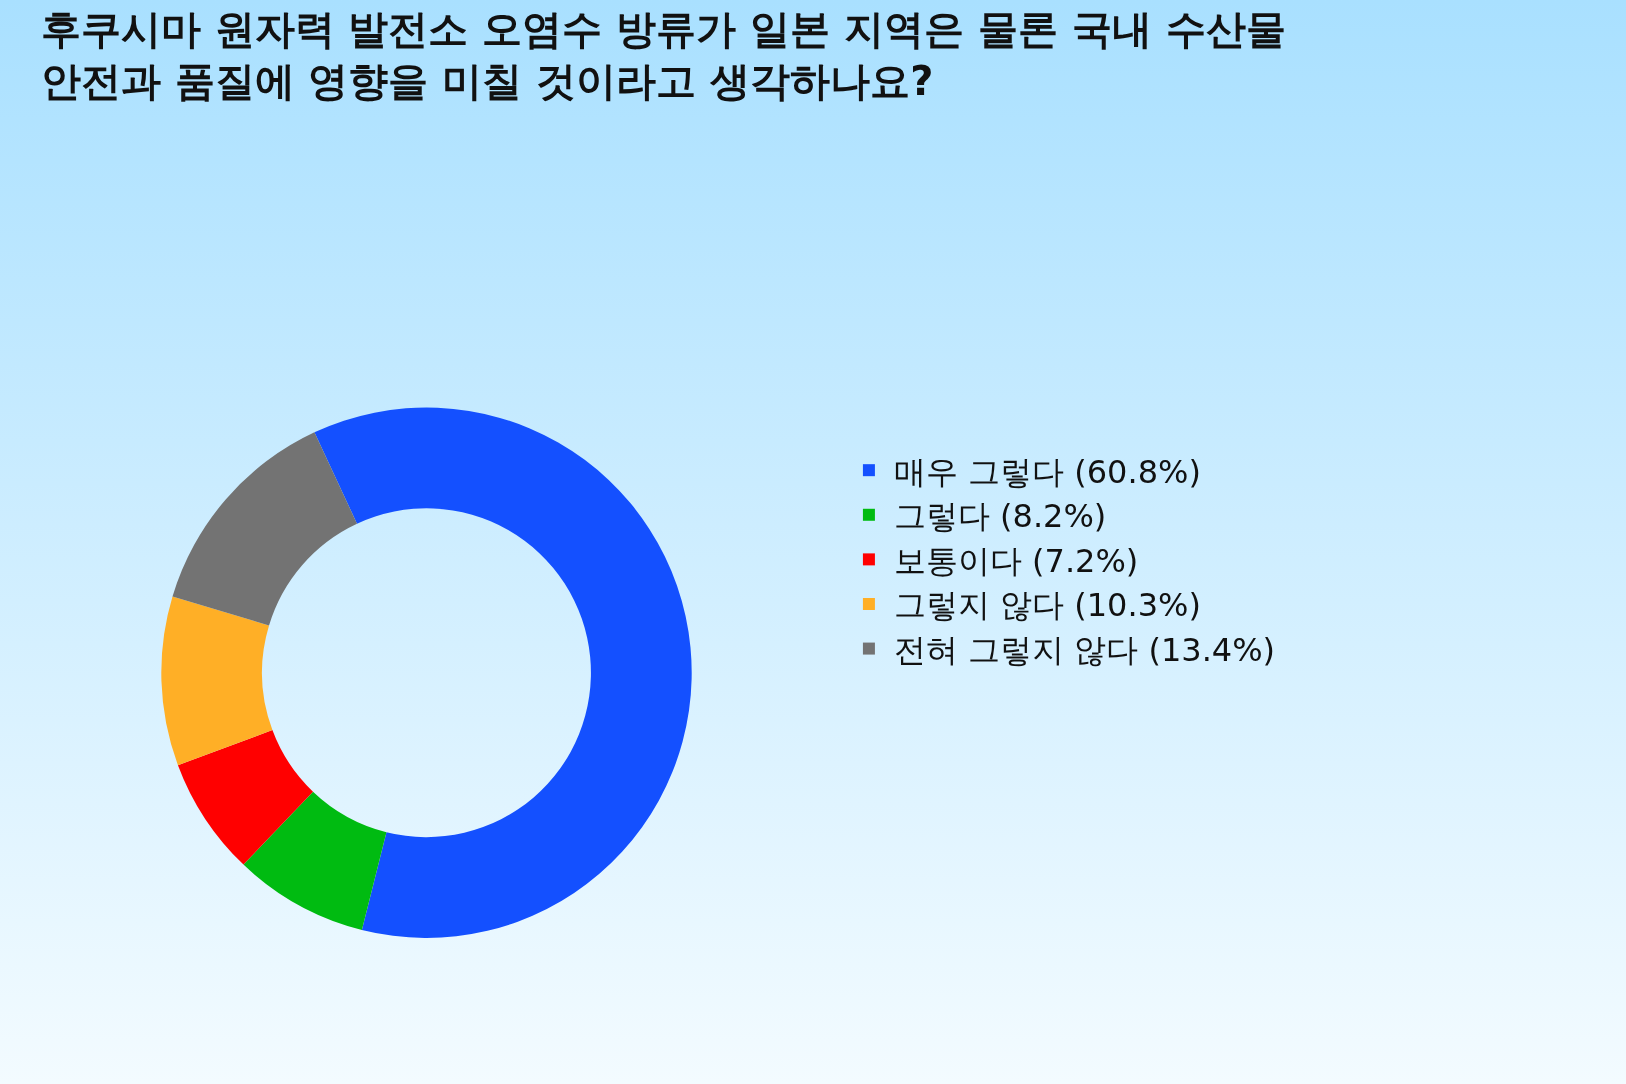  What do you see at coordinates (1016, 560) in the screenshot?
I see `legend-label: 보통이다 (7.2%)` at bounding box center [1016, 560].